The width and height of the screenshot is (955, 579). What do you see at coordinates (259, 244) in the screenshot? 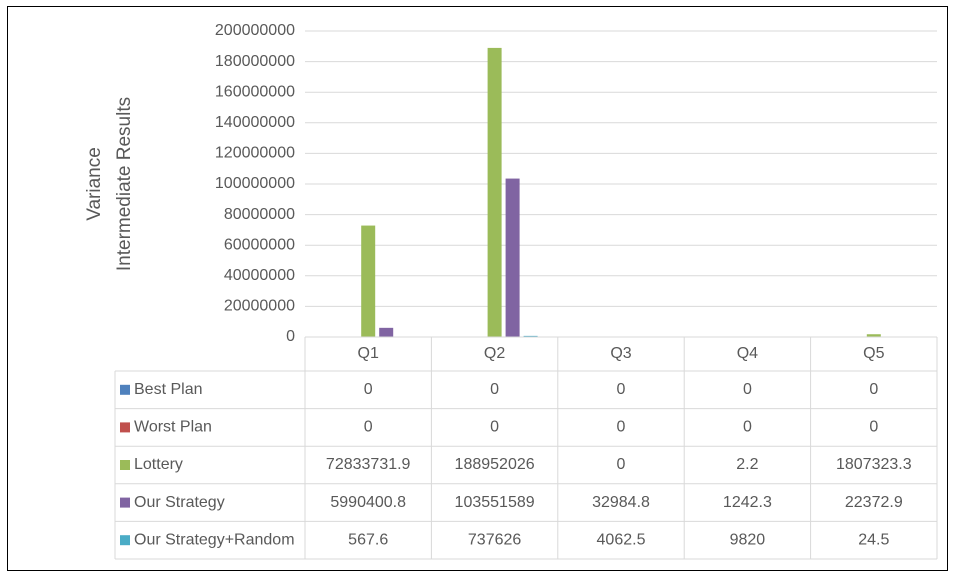
I see `y-tick-label: 60000000` at bounding box center [259, 244].